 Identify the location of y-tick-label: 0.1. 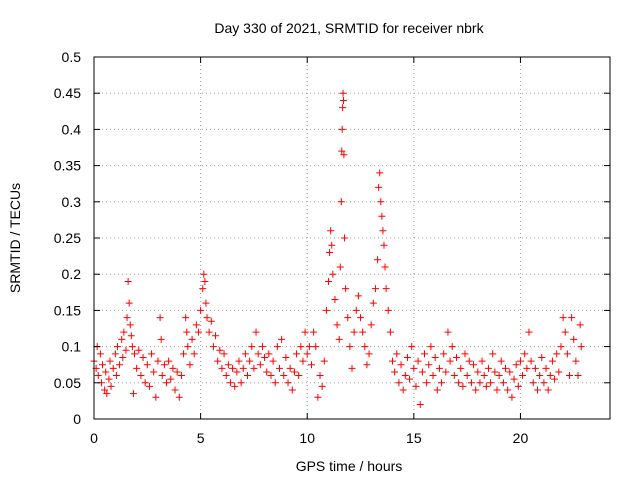
(72, 347).